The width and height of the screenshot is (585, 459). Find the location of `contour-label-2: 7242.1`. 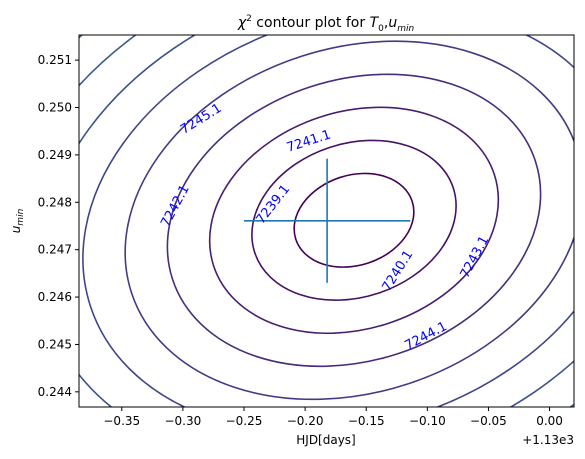

contour-label-2: 7242.1 is located at coordinates (175, 205).